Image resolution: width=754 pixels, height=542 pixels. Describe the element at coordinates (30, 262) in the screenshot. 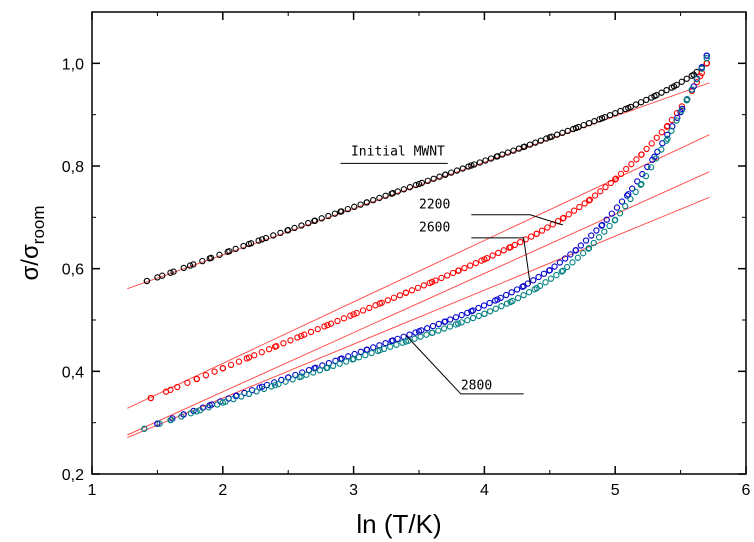

I see `y-axis-title-main: σ/σ` at that location.